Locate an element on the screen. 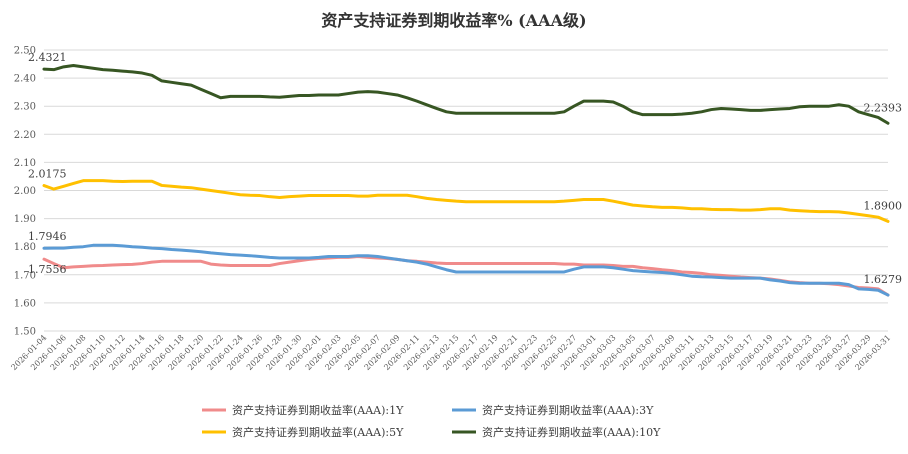 The width and height of the screenshot is (908, 454). legend-label: 资产支持证券到期收益率(AAA):3Y is located at coordinates (568, 410).